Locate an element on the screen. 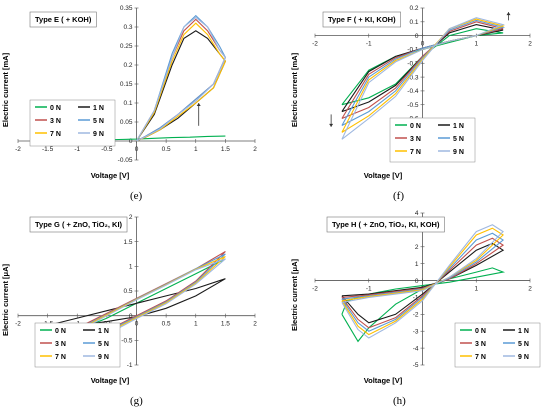 This screenshot has width=550, height=410. caption-g: (g) is located at coordinates (136, 401).